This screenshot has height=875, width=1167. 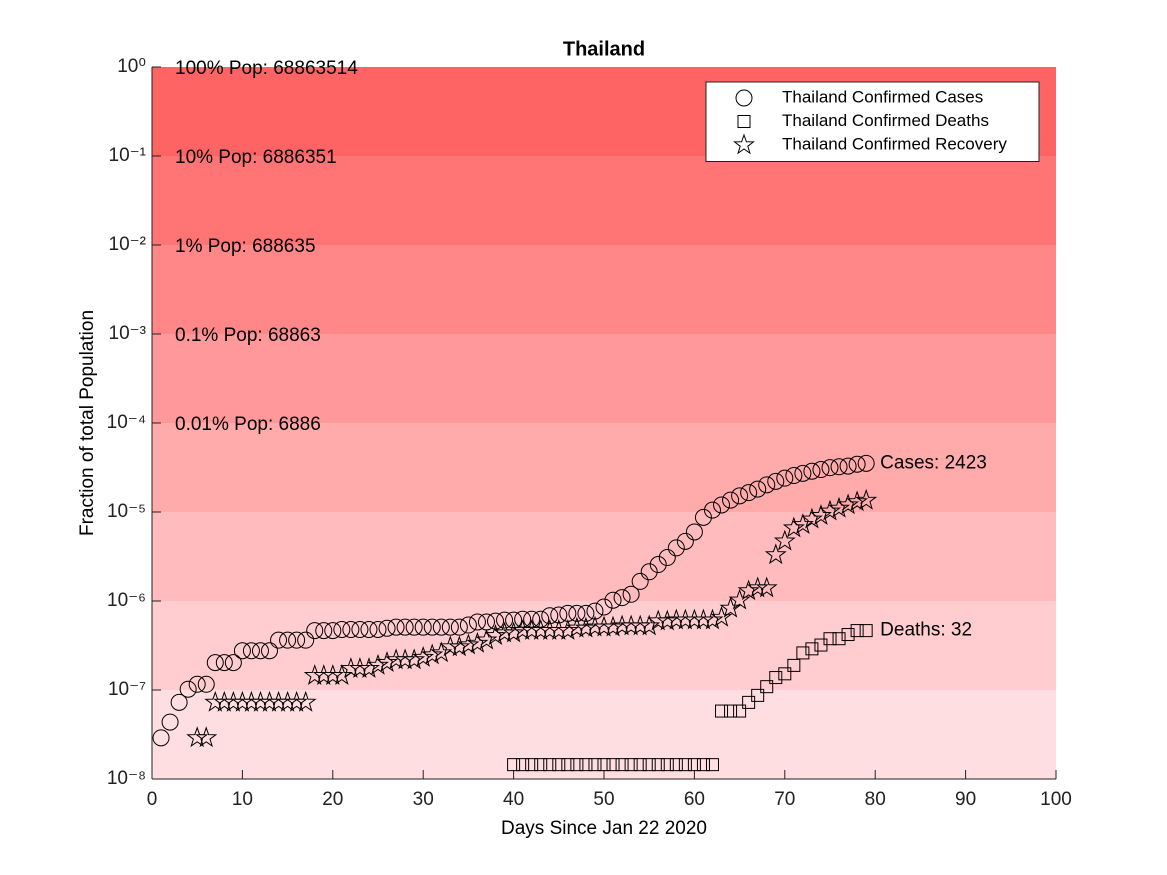 What do you see at coordinates (885, 120) in the screenshot?
I see `legend-label: Thailand Confirmed Deaths` at bounding box center [885, 120].